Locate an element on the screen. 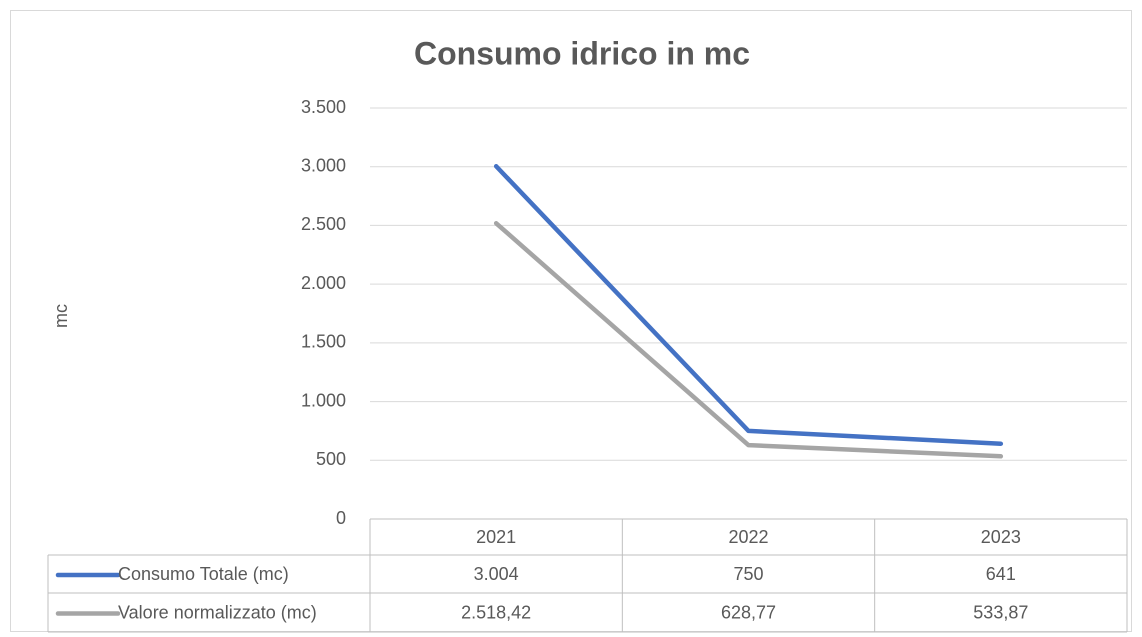 This screenshot has width=1142, height=637. table-value: 3.004 is located at coordinates (496, 574).